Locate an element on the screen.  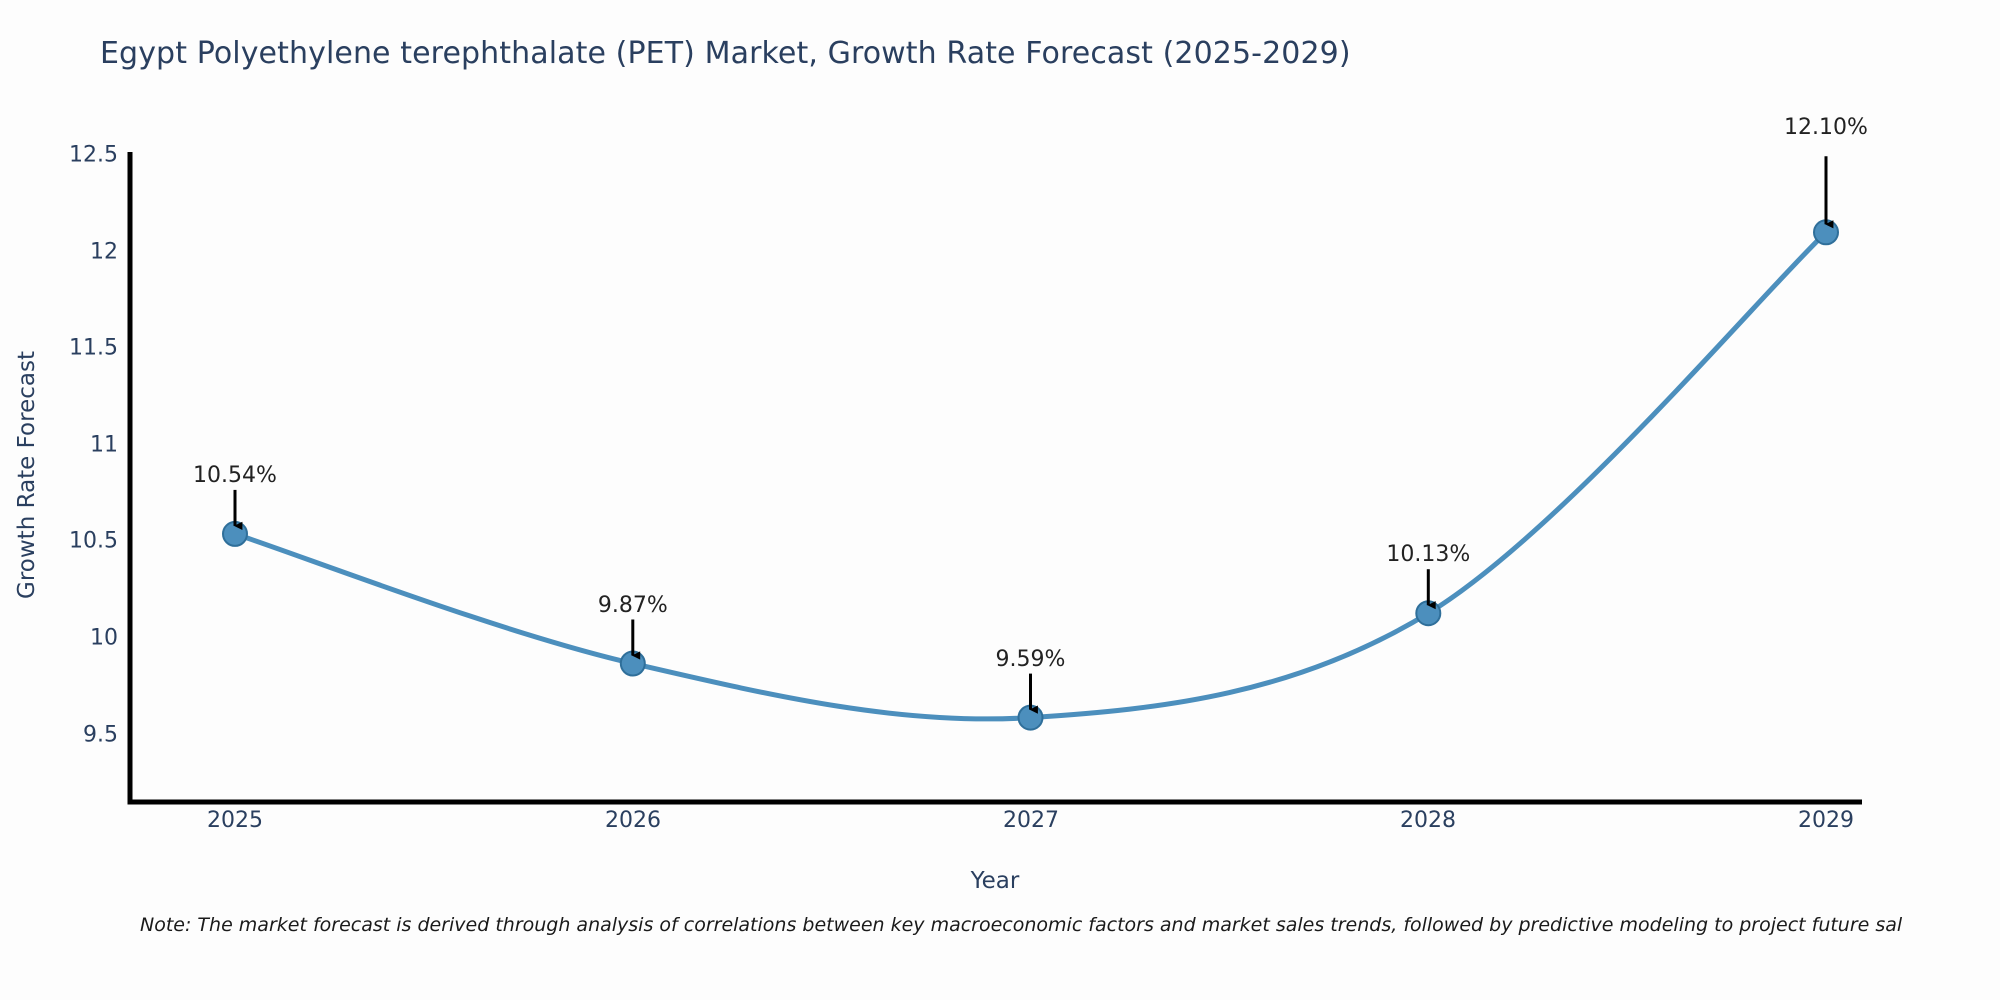
x-tick-label: 2025 is located at coordinates (235, 820).